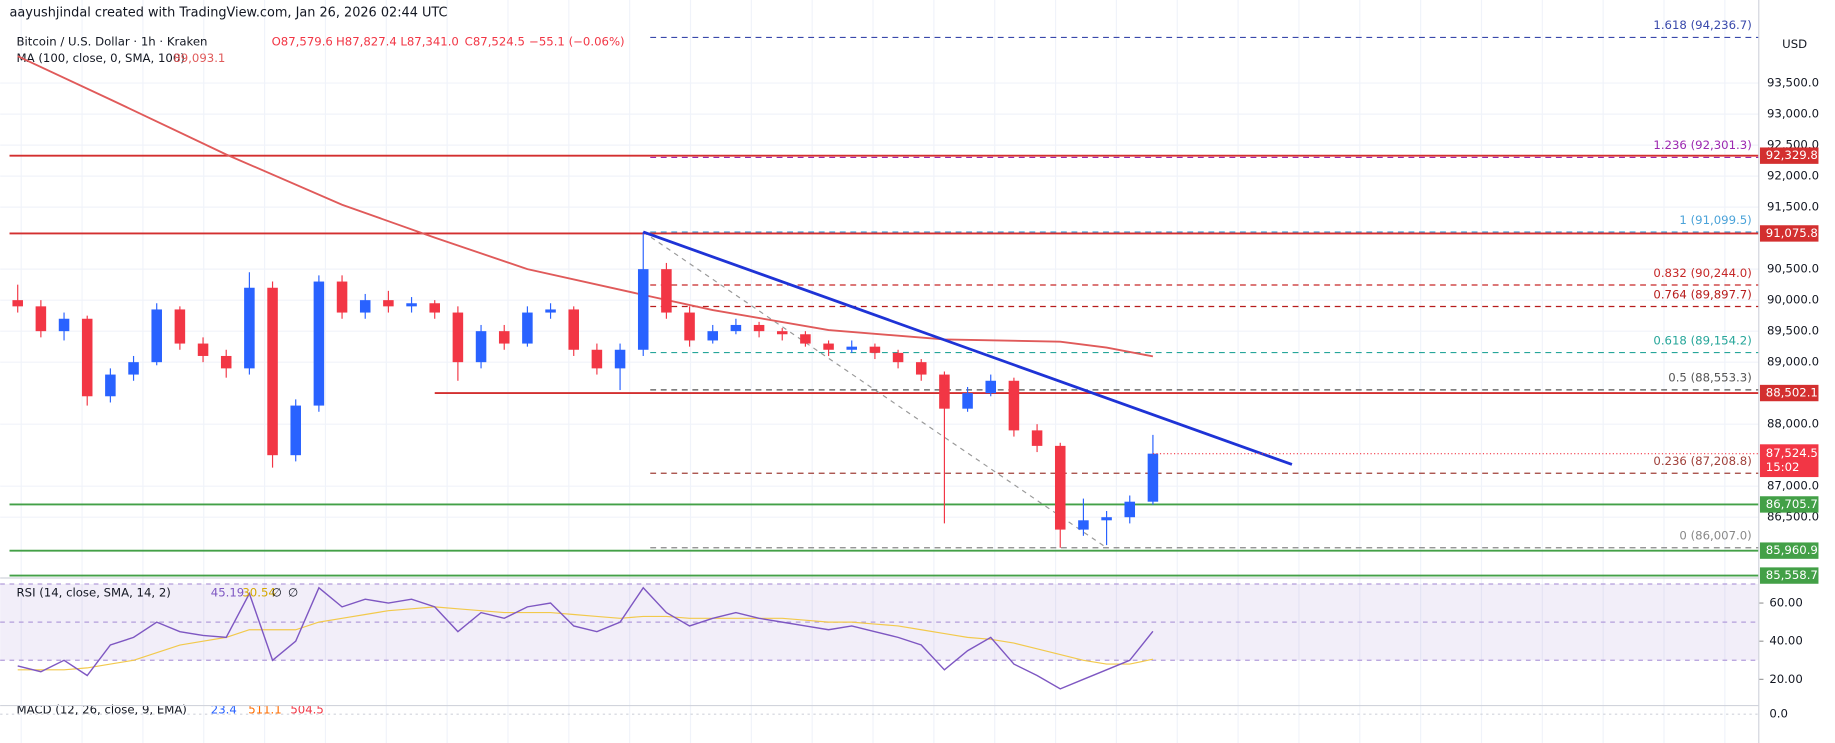 The image size is (1835, 743). Describe the element at coordinates (224, 710) in the screenshot. I see `macd-readout: 23.4` at that location.